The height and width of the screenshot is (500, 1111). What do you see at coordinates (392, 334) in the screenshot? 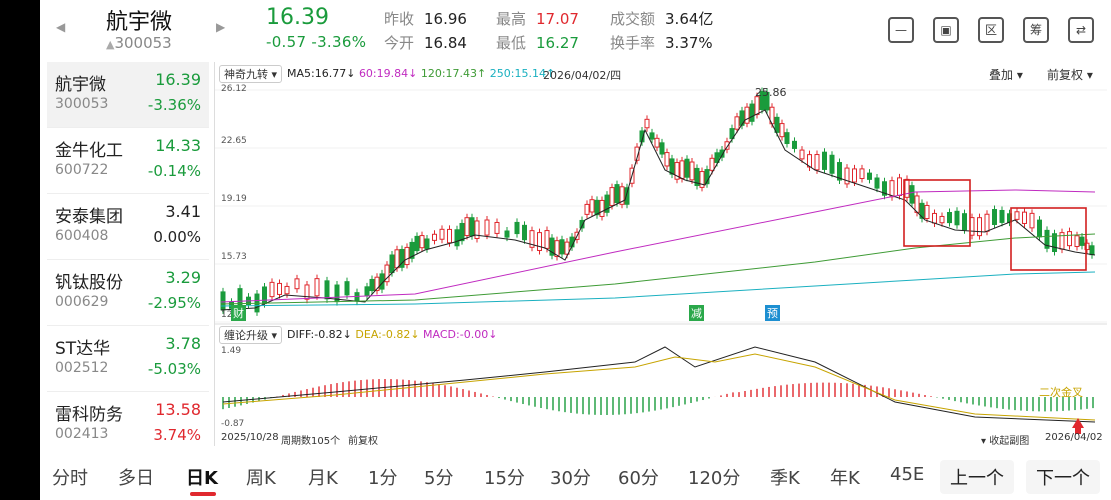
I see `macd-legend: DIFF:-0.82↓ DEA:-0.82↓ MACD:-0.00↓` at bounding box center [392, 334].